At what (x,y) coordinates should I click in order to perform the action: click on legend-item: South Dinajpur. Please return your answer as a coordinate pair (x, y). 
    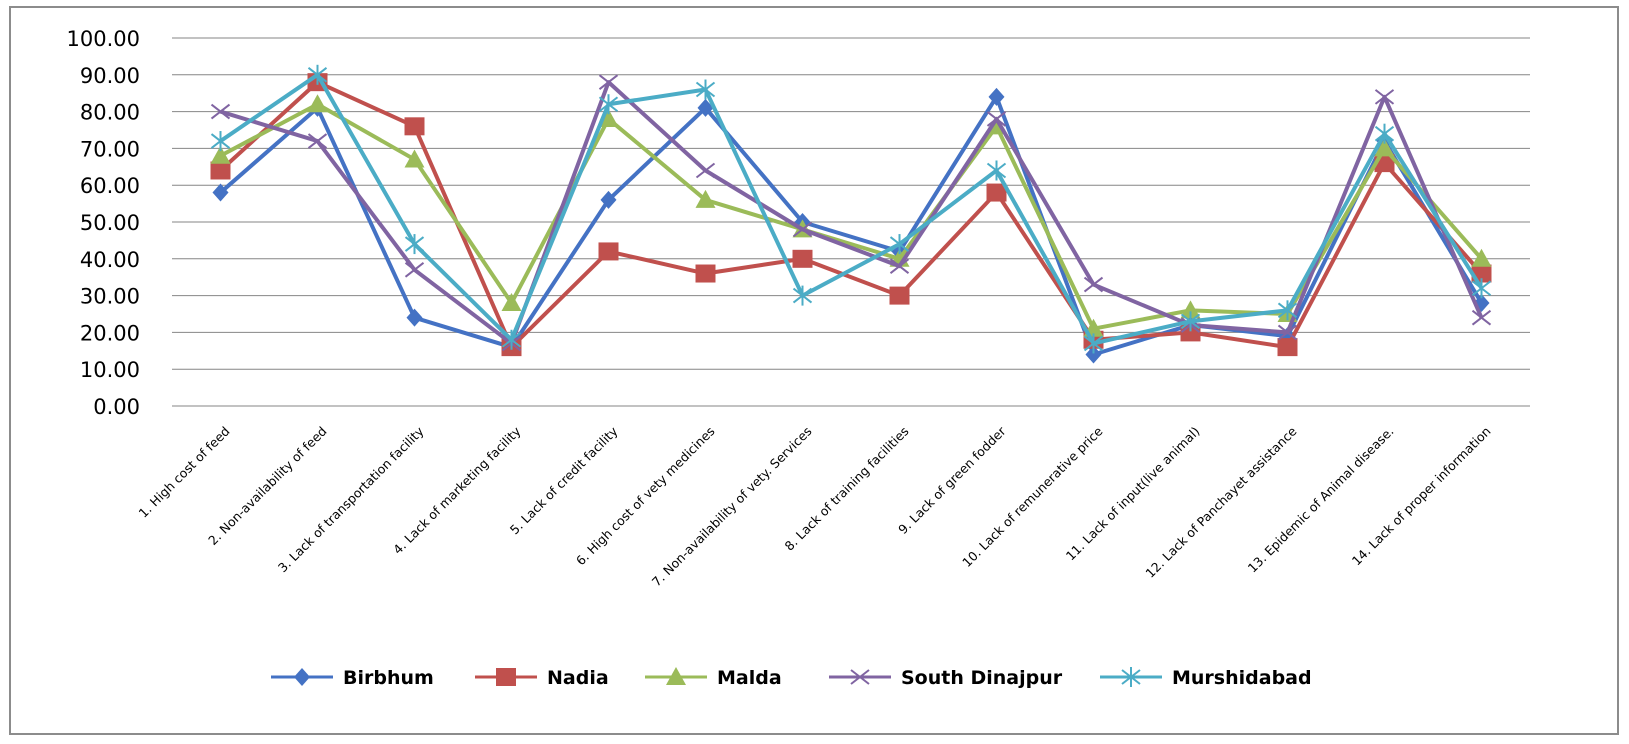
    Looking at the image, I should click on (946, 678).